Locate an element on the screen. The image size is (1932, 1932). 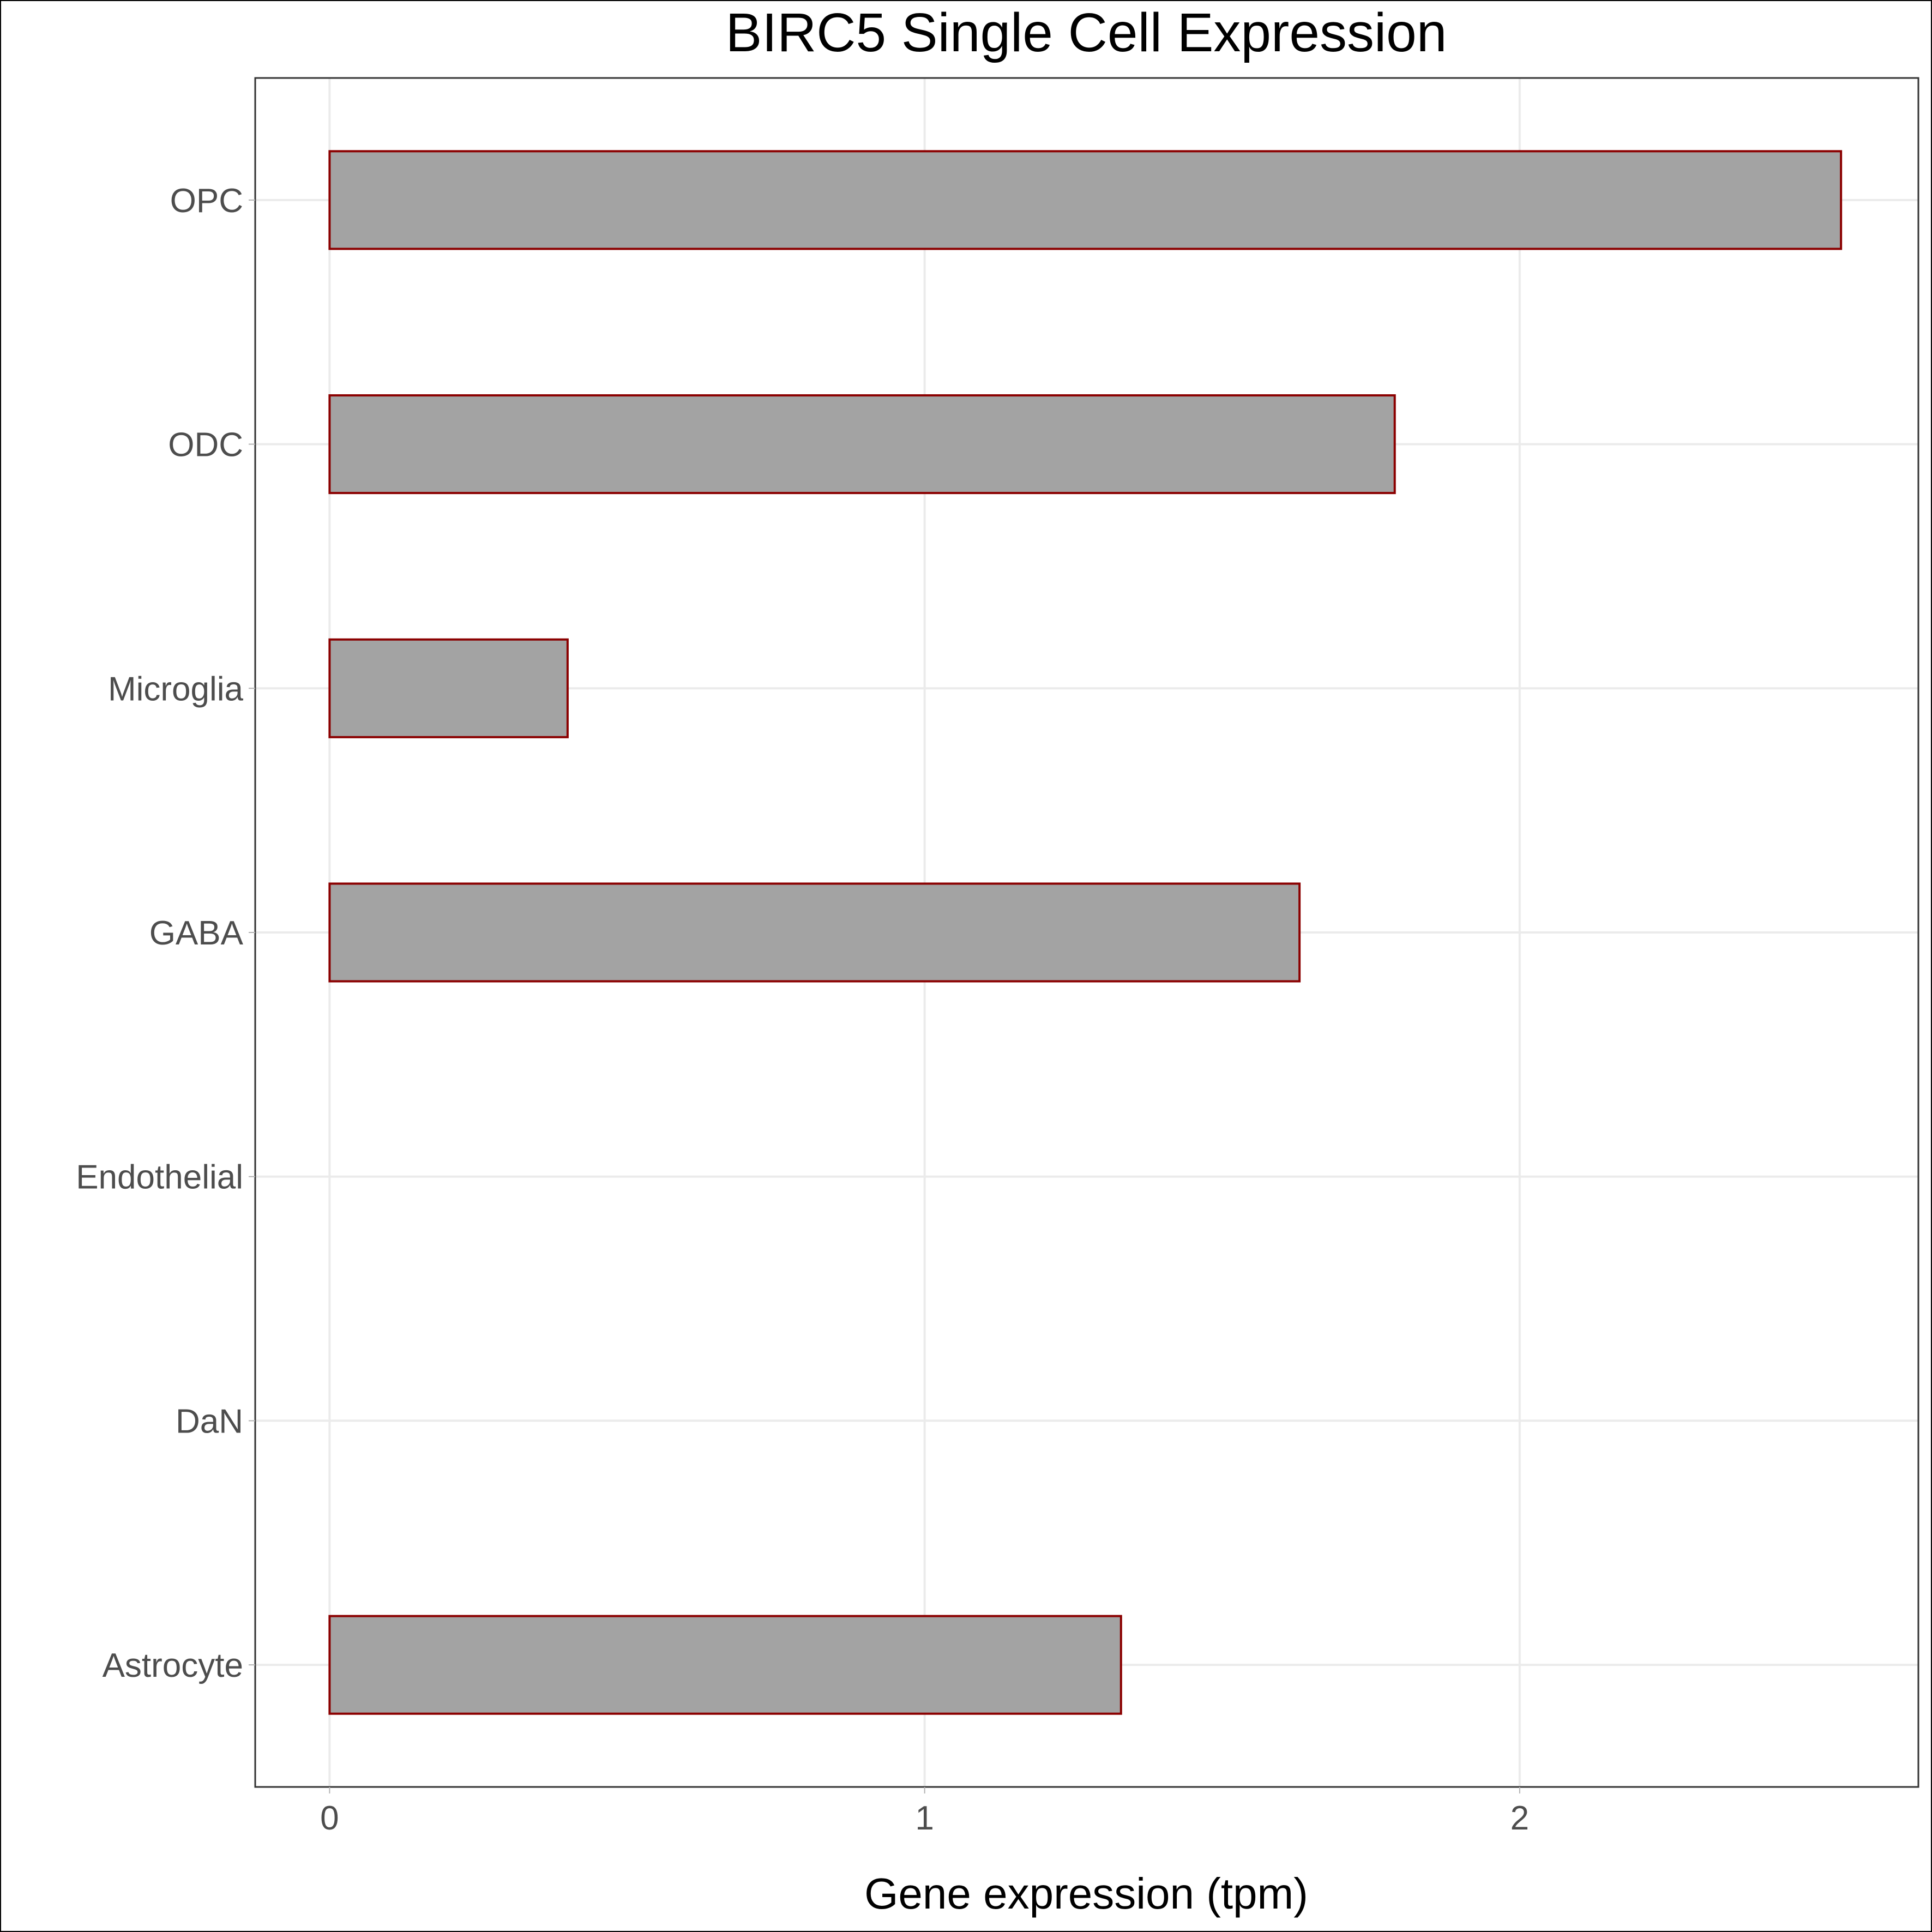
chart-title: BIRC5 Single Cell Expression is located at coordinates (1086, 32).